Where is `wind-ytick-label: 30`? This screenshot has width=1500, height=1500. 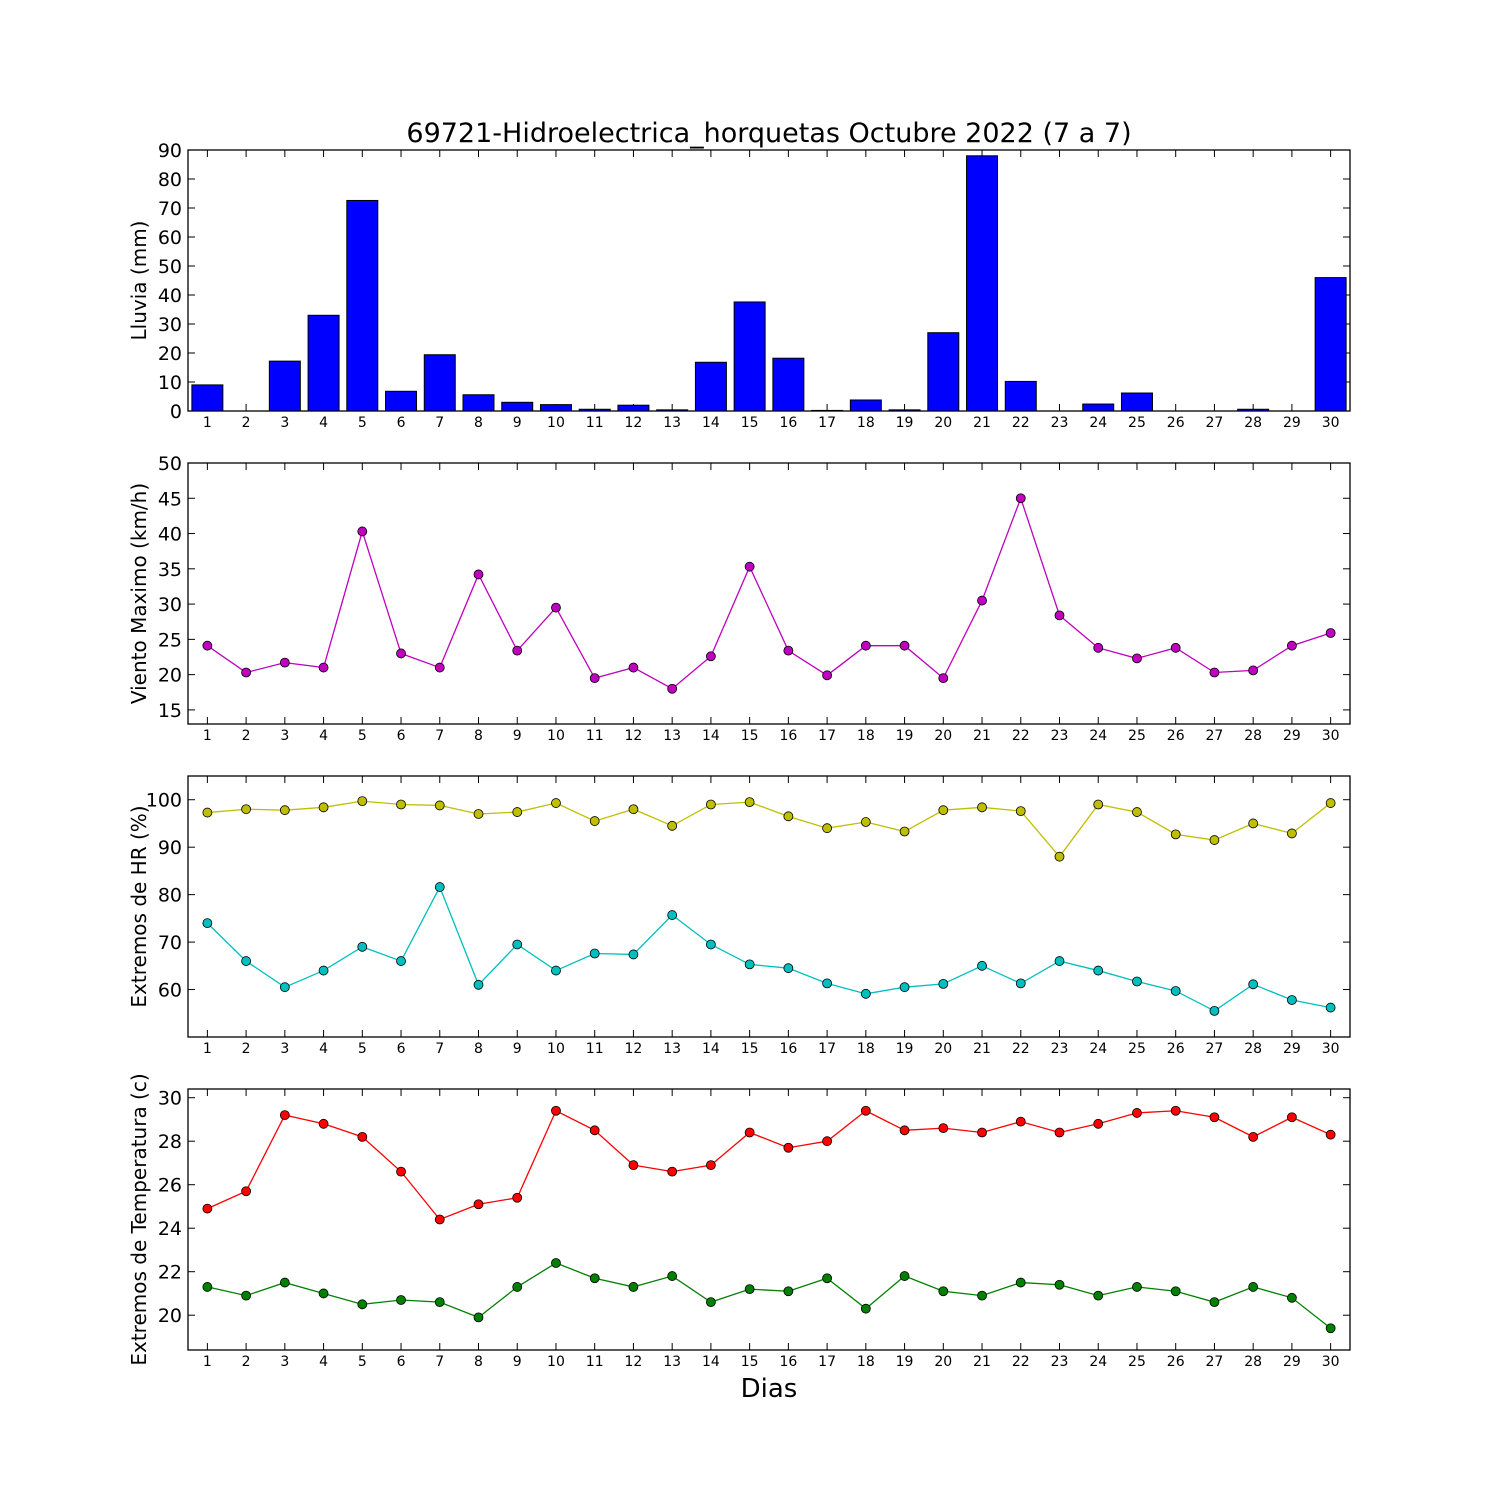 wind-ytick-label: 30 is located at coordinates (170, 605).